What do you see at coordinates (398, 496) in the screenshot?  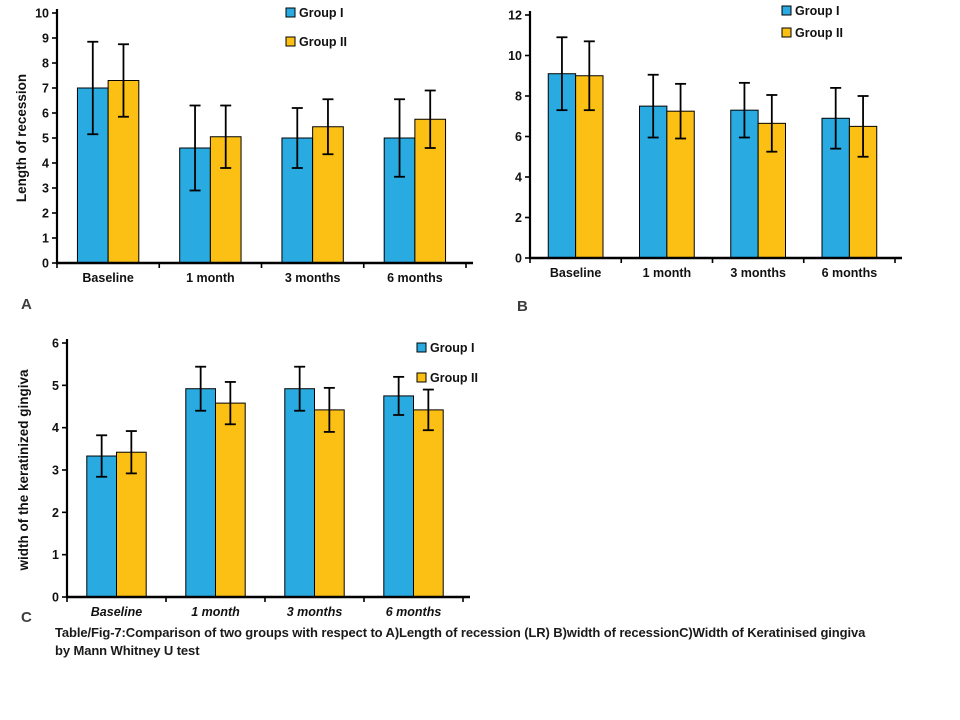 I see `bar-group-i-6-months` at bounding box center [398, 496].